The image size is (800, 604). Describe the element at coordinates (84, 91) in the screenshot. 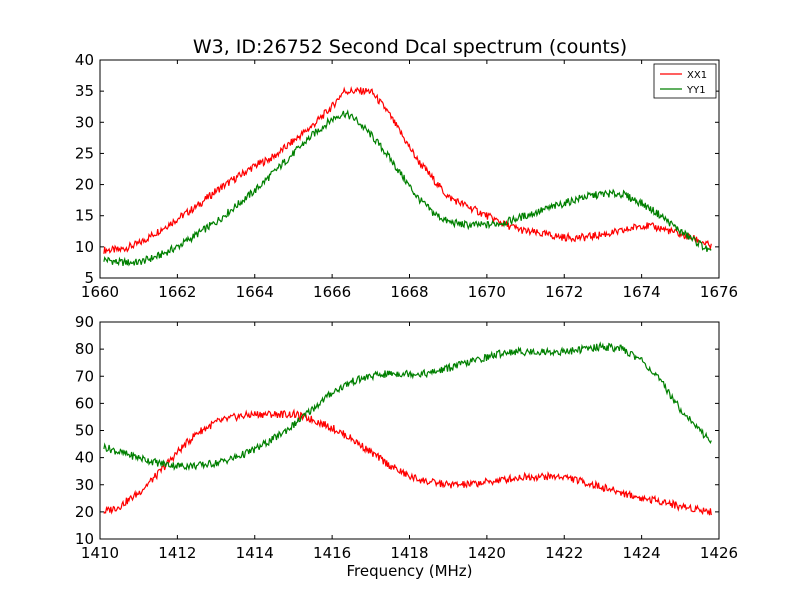

I see `top-y-tick-label: 35` at that location.